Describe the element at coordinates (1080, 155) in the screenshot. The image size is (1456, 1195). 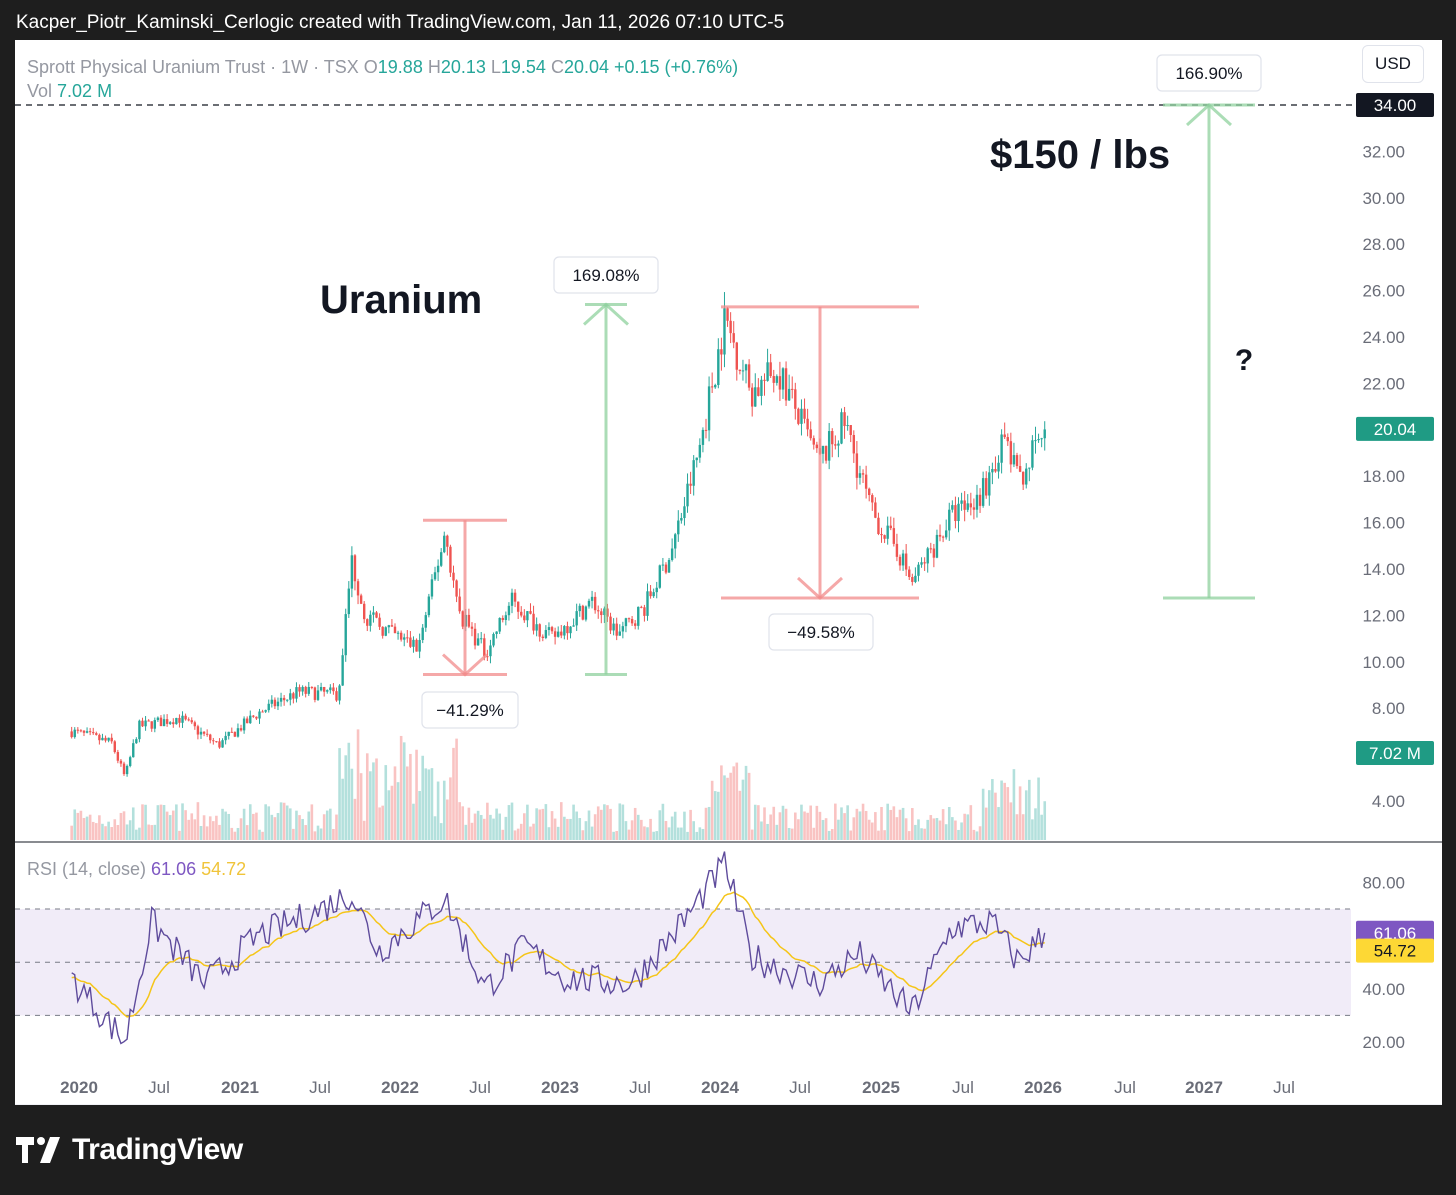
I see `target-annotation: $150 / lbs` at that location.